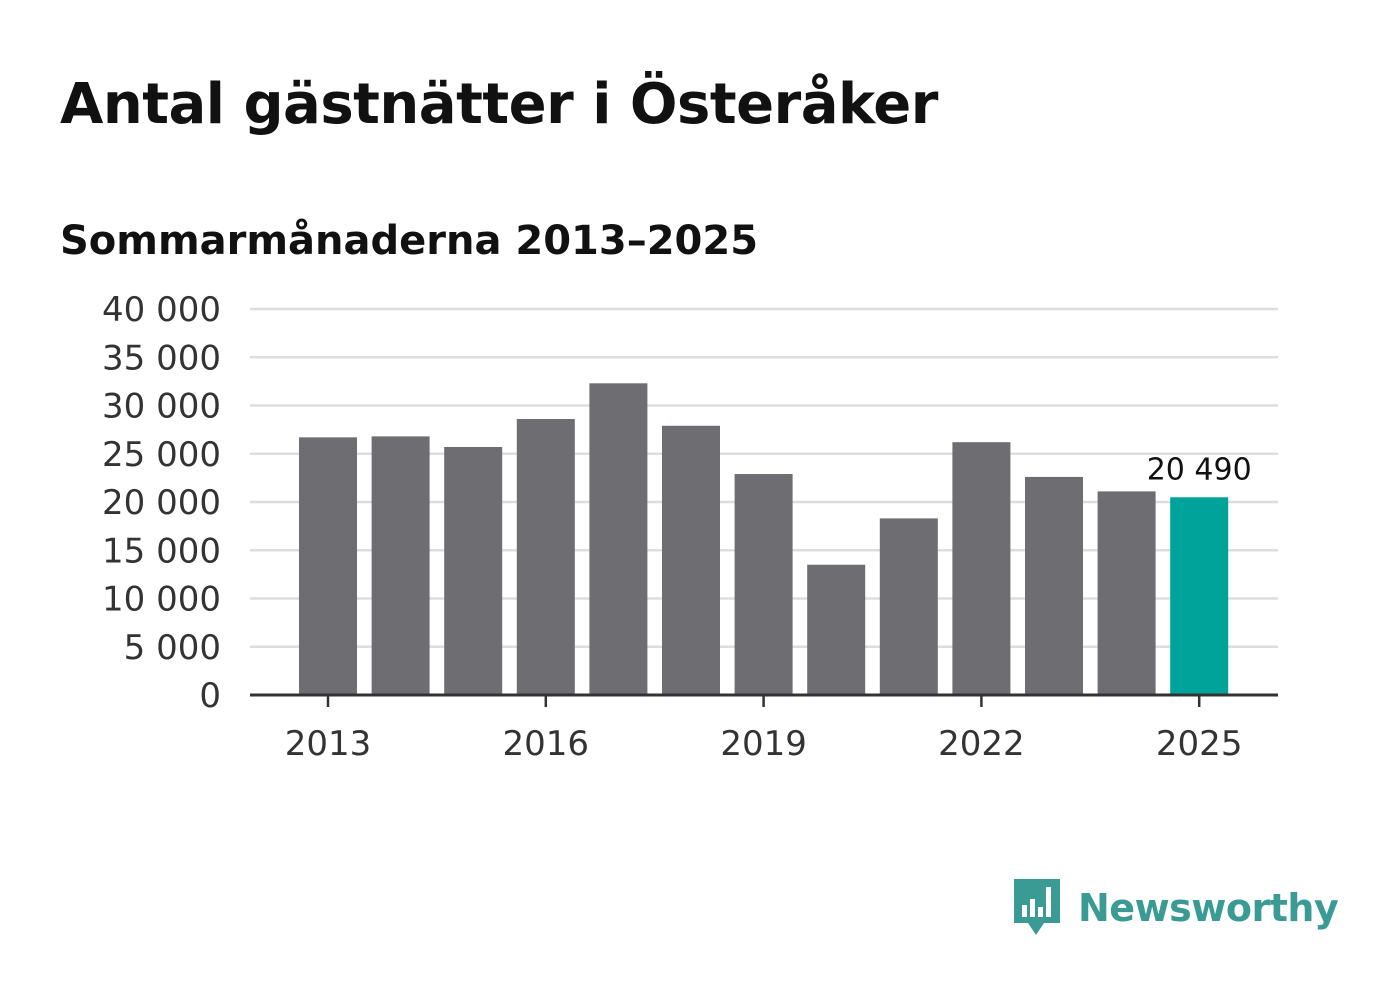 Image resolution: width=1382 pixels, height=999 pixels. What do you see at coordinates (981, 744) in the screenshot?
I see `x-tick-label: 2022` at bounding box center [981, 744].